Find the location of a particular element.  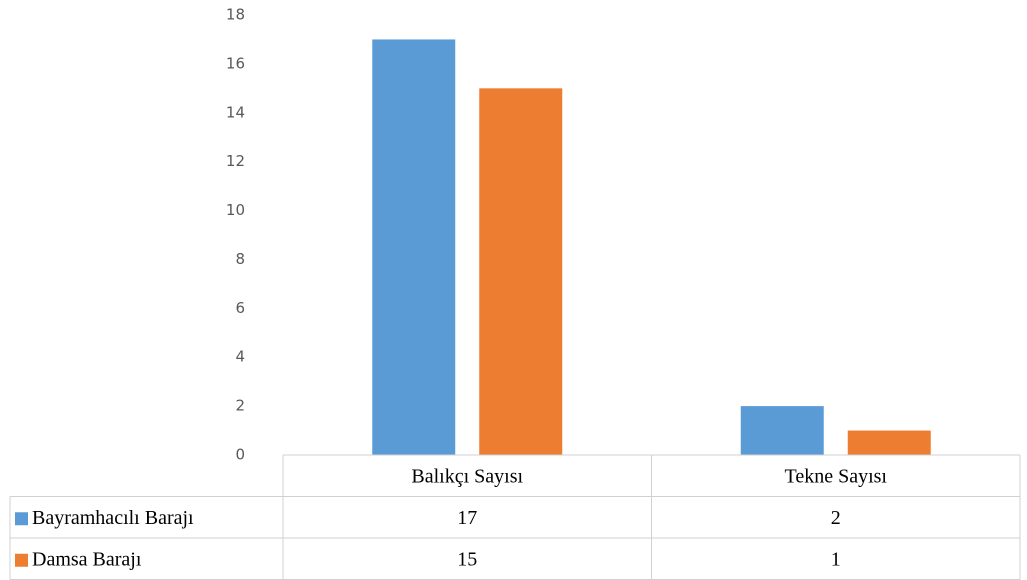

y-tick-label: 12 is located at coordinates (235, 161).